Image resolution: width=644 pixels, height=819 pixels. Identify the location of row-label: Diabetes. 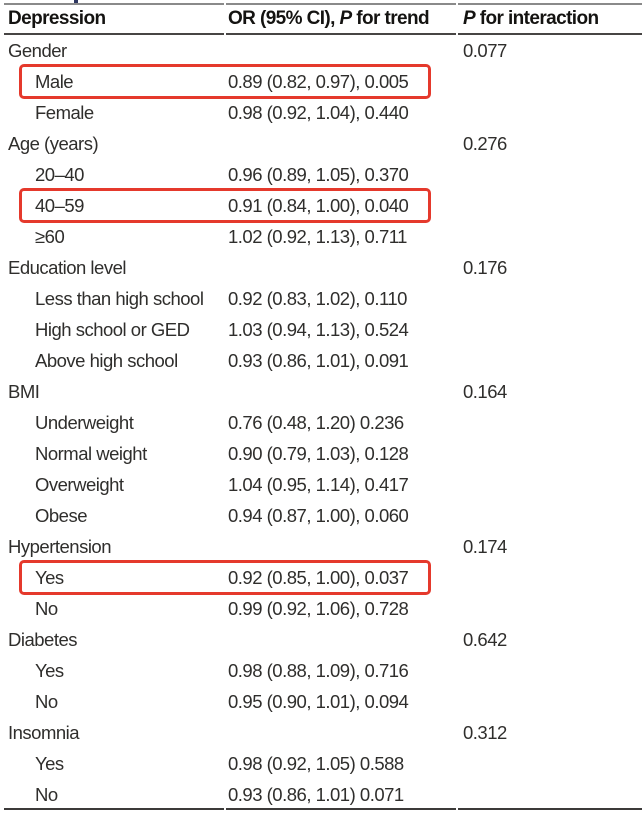
(43, 639).